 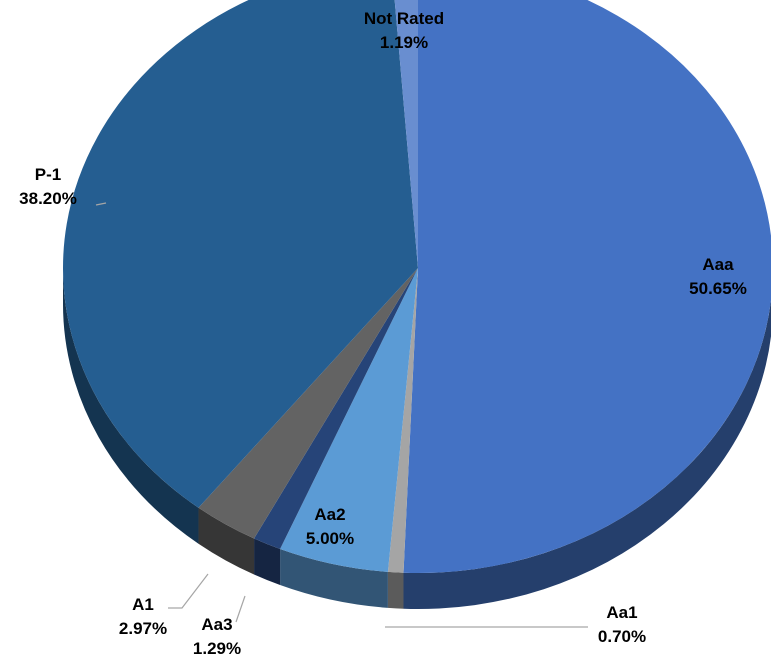 I want to click on leader-line-aa3, so click(x=240, y=609).